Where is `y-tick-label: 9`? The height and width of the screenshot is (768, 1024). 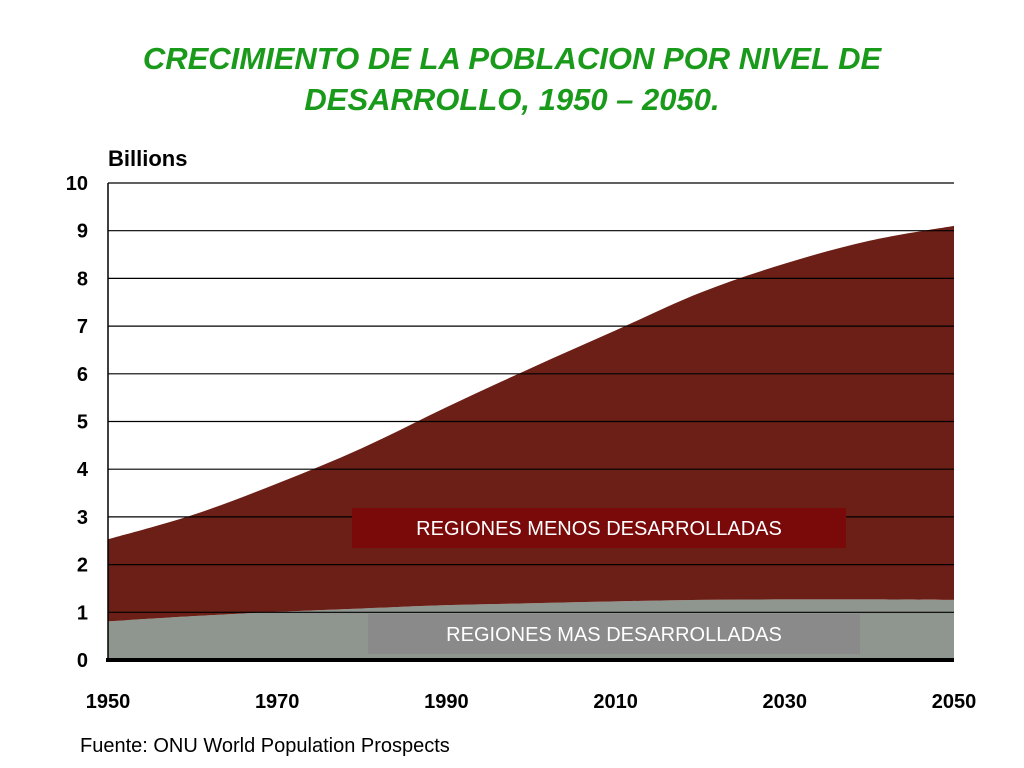 y-tick-label: 9 is located at coordinates (82, 232).